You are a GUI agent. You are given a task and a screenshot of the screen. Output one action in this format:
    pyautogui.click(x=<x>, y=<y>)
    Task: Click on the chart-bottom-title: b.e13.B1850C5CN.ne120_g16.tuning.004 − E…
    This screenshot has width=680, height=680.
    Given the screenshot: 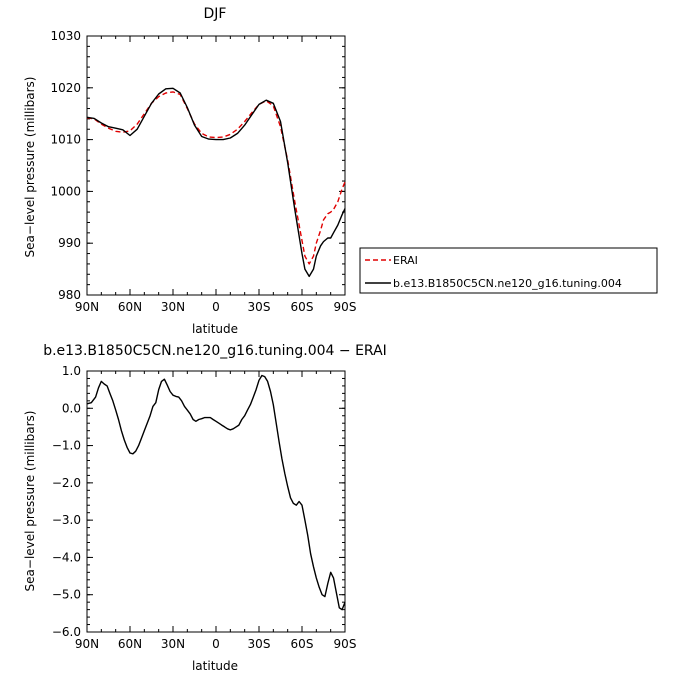 What is the action you would take?
    pyautogui.click(x=215, y=351)
    